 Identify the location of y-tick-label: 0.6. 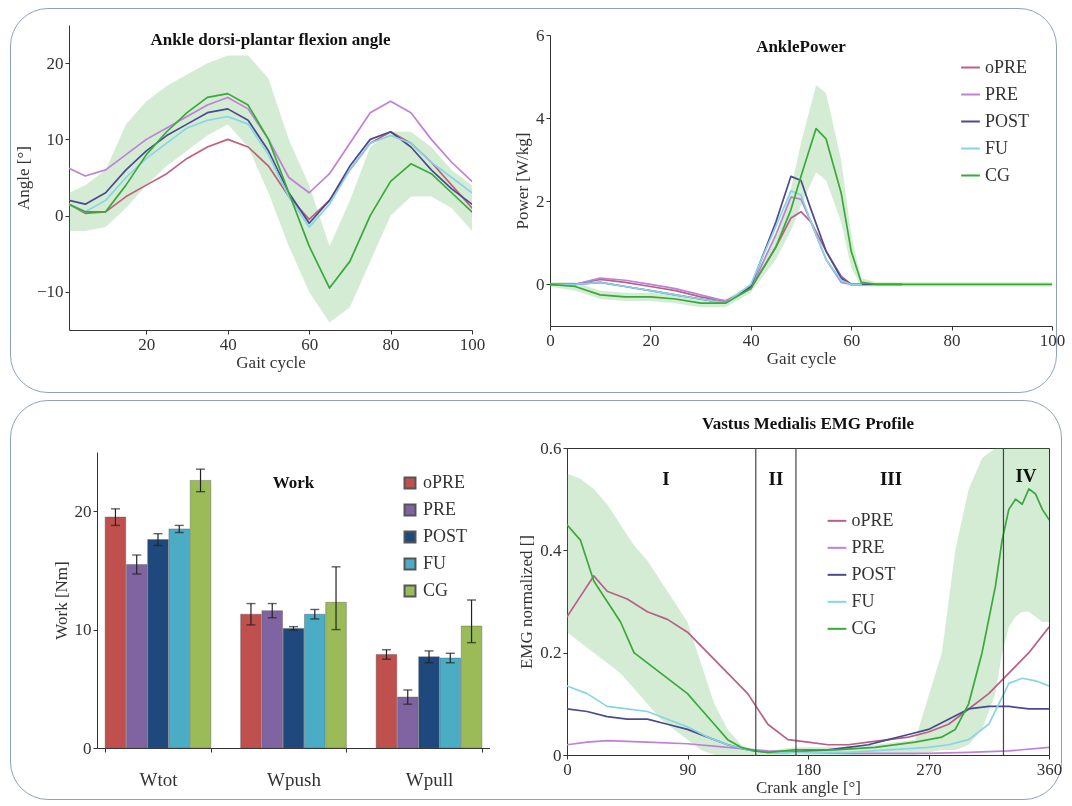
(551, 448).